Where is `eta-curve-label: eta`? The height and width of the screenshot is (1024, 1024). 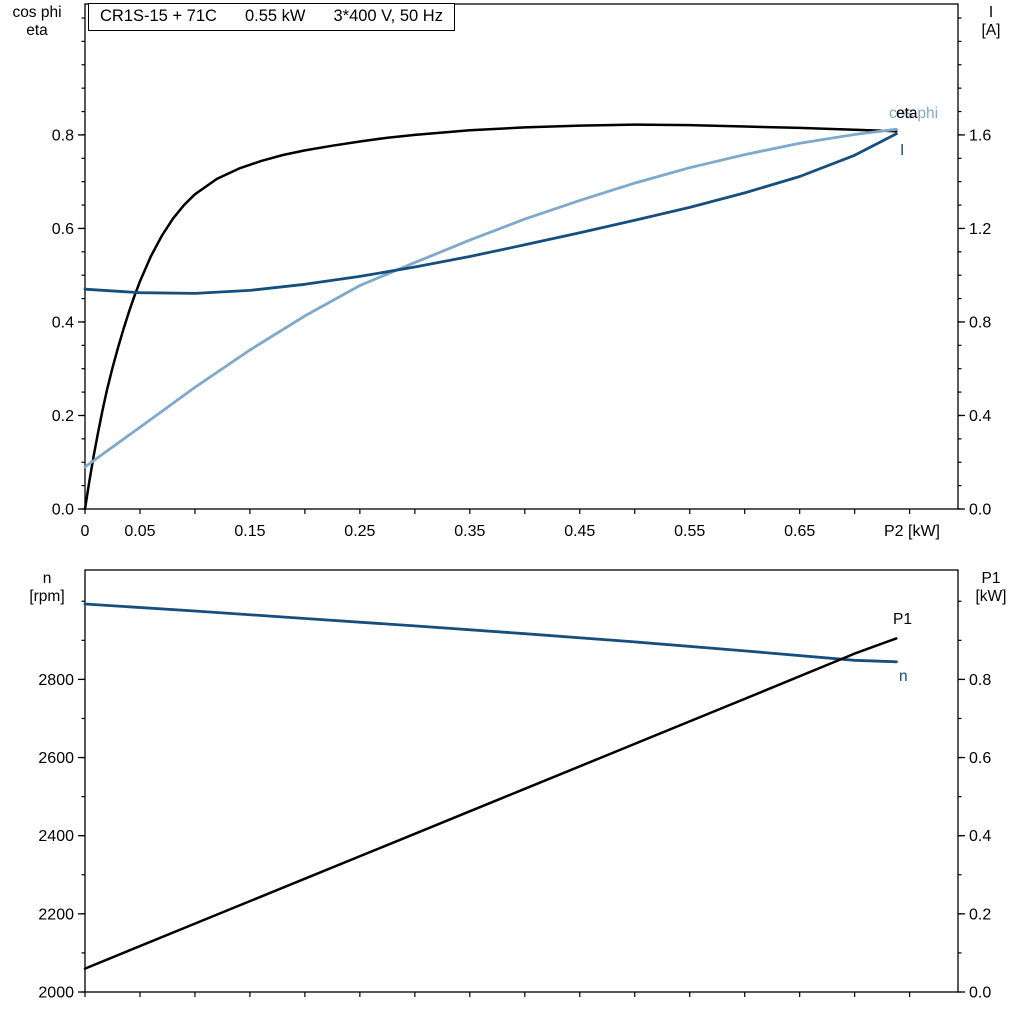
eta-curve-label: eta is located at coordinates (907, 113).